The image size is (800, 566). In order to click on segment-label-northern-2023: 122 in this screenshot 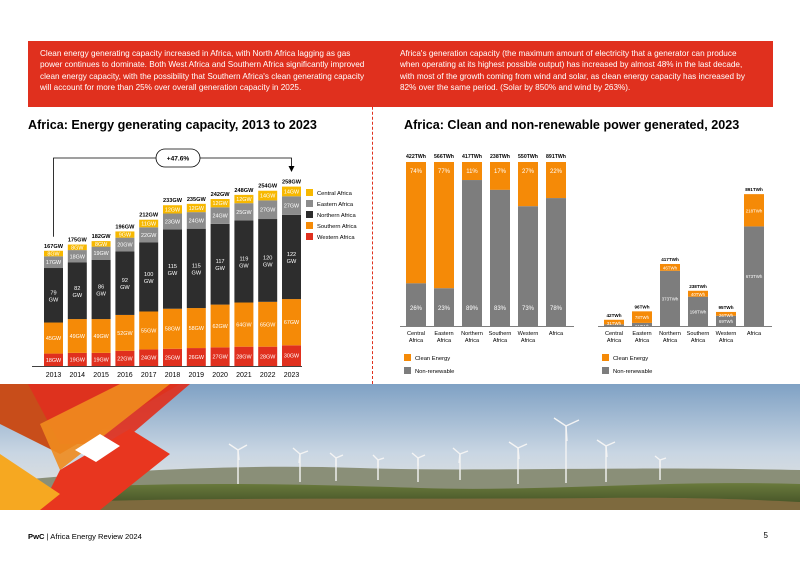, I will do `click(291, 255)`.